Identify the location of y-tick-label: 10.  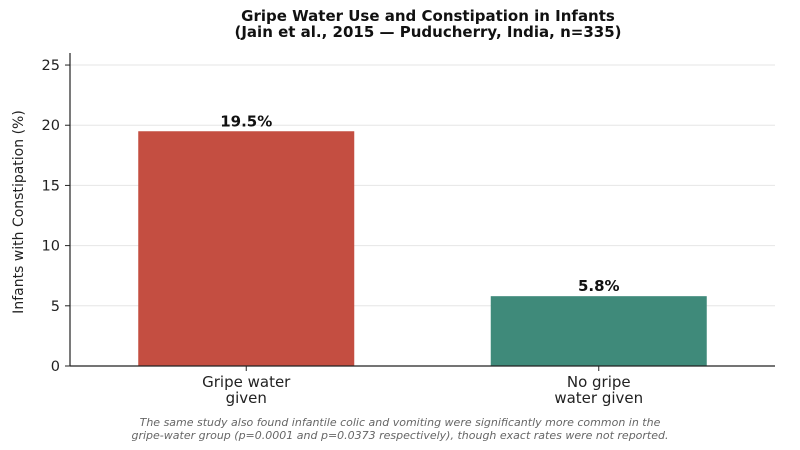
(51, 247).